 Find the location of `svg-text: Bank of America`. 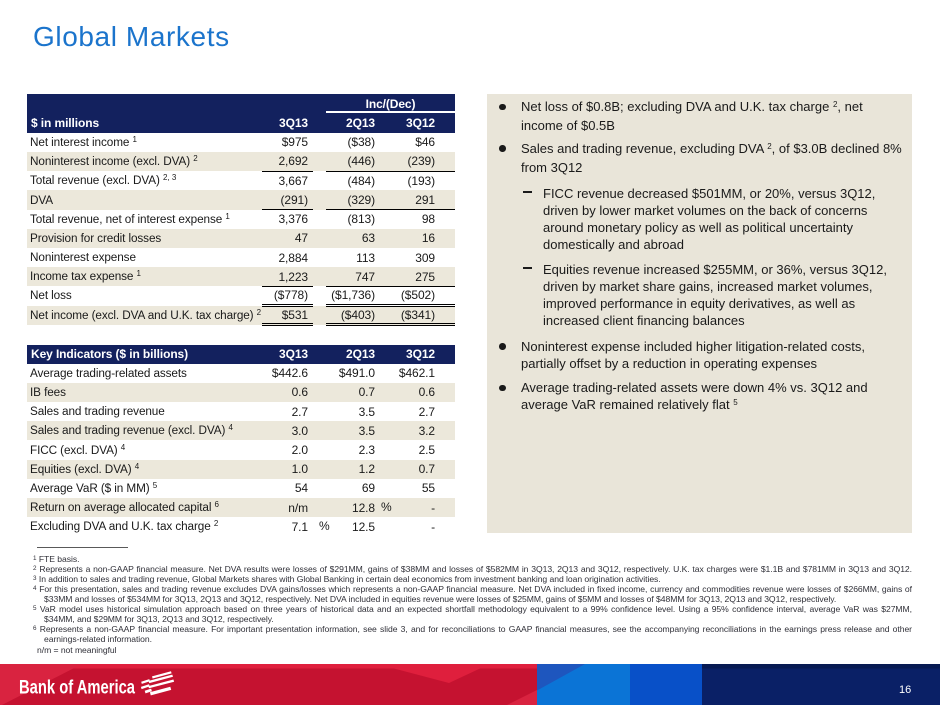

svg-text: Bank of America is located at coordinates (77, 688).